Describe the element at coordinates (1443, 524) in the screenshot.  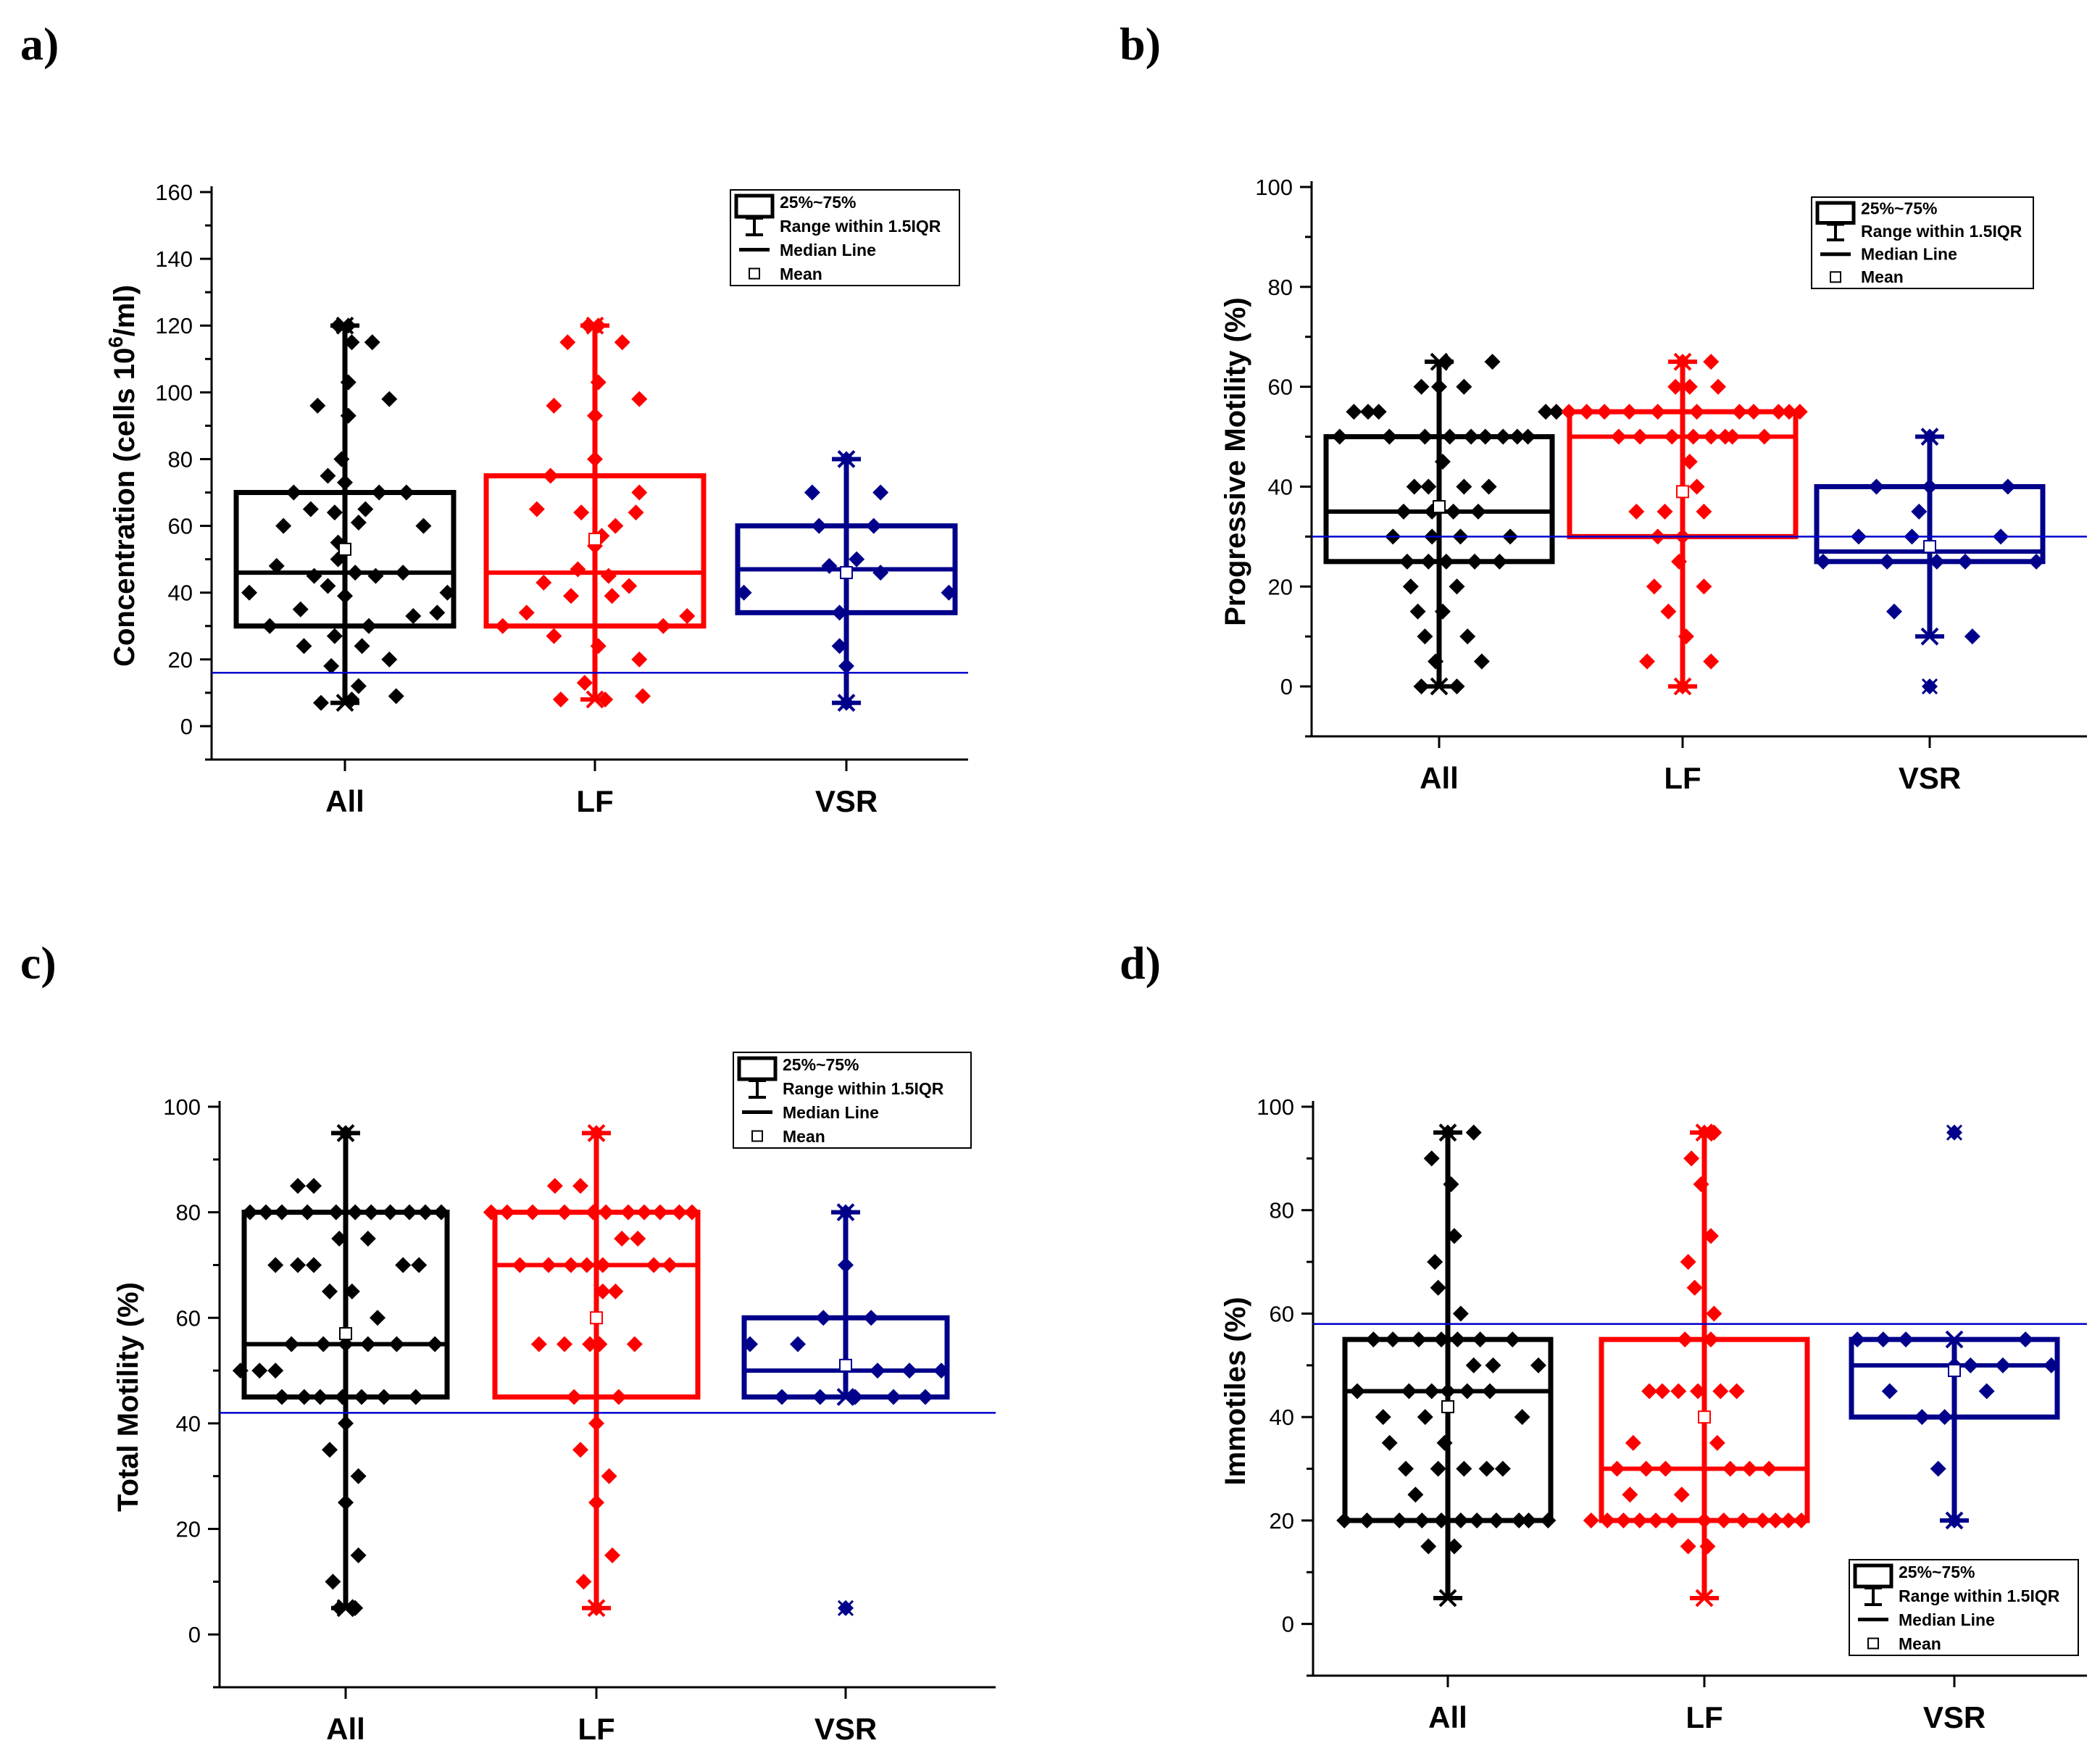
I see `series-all` at that location.